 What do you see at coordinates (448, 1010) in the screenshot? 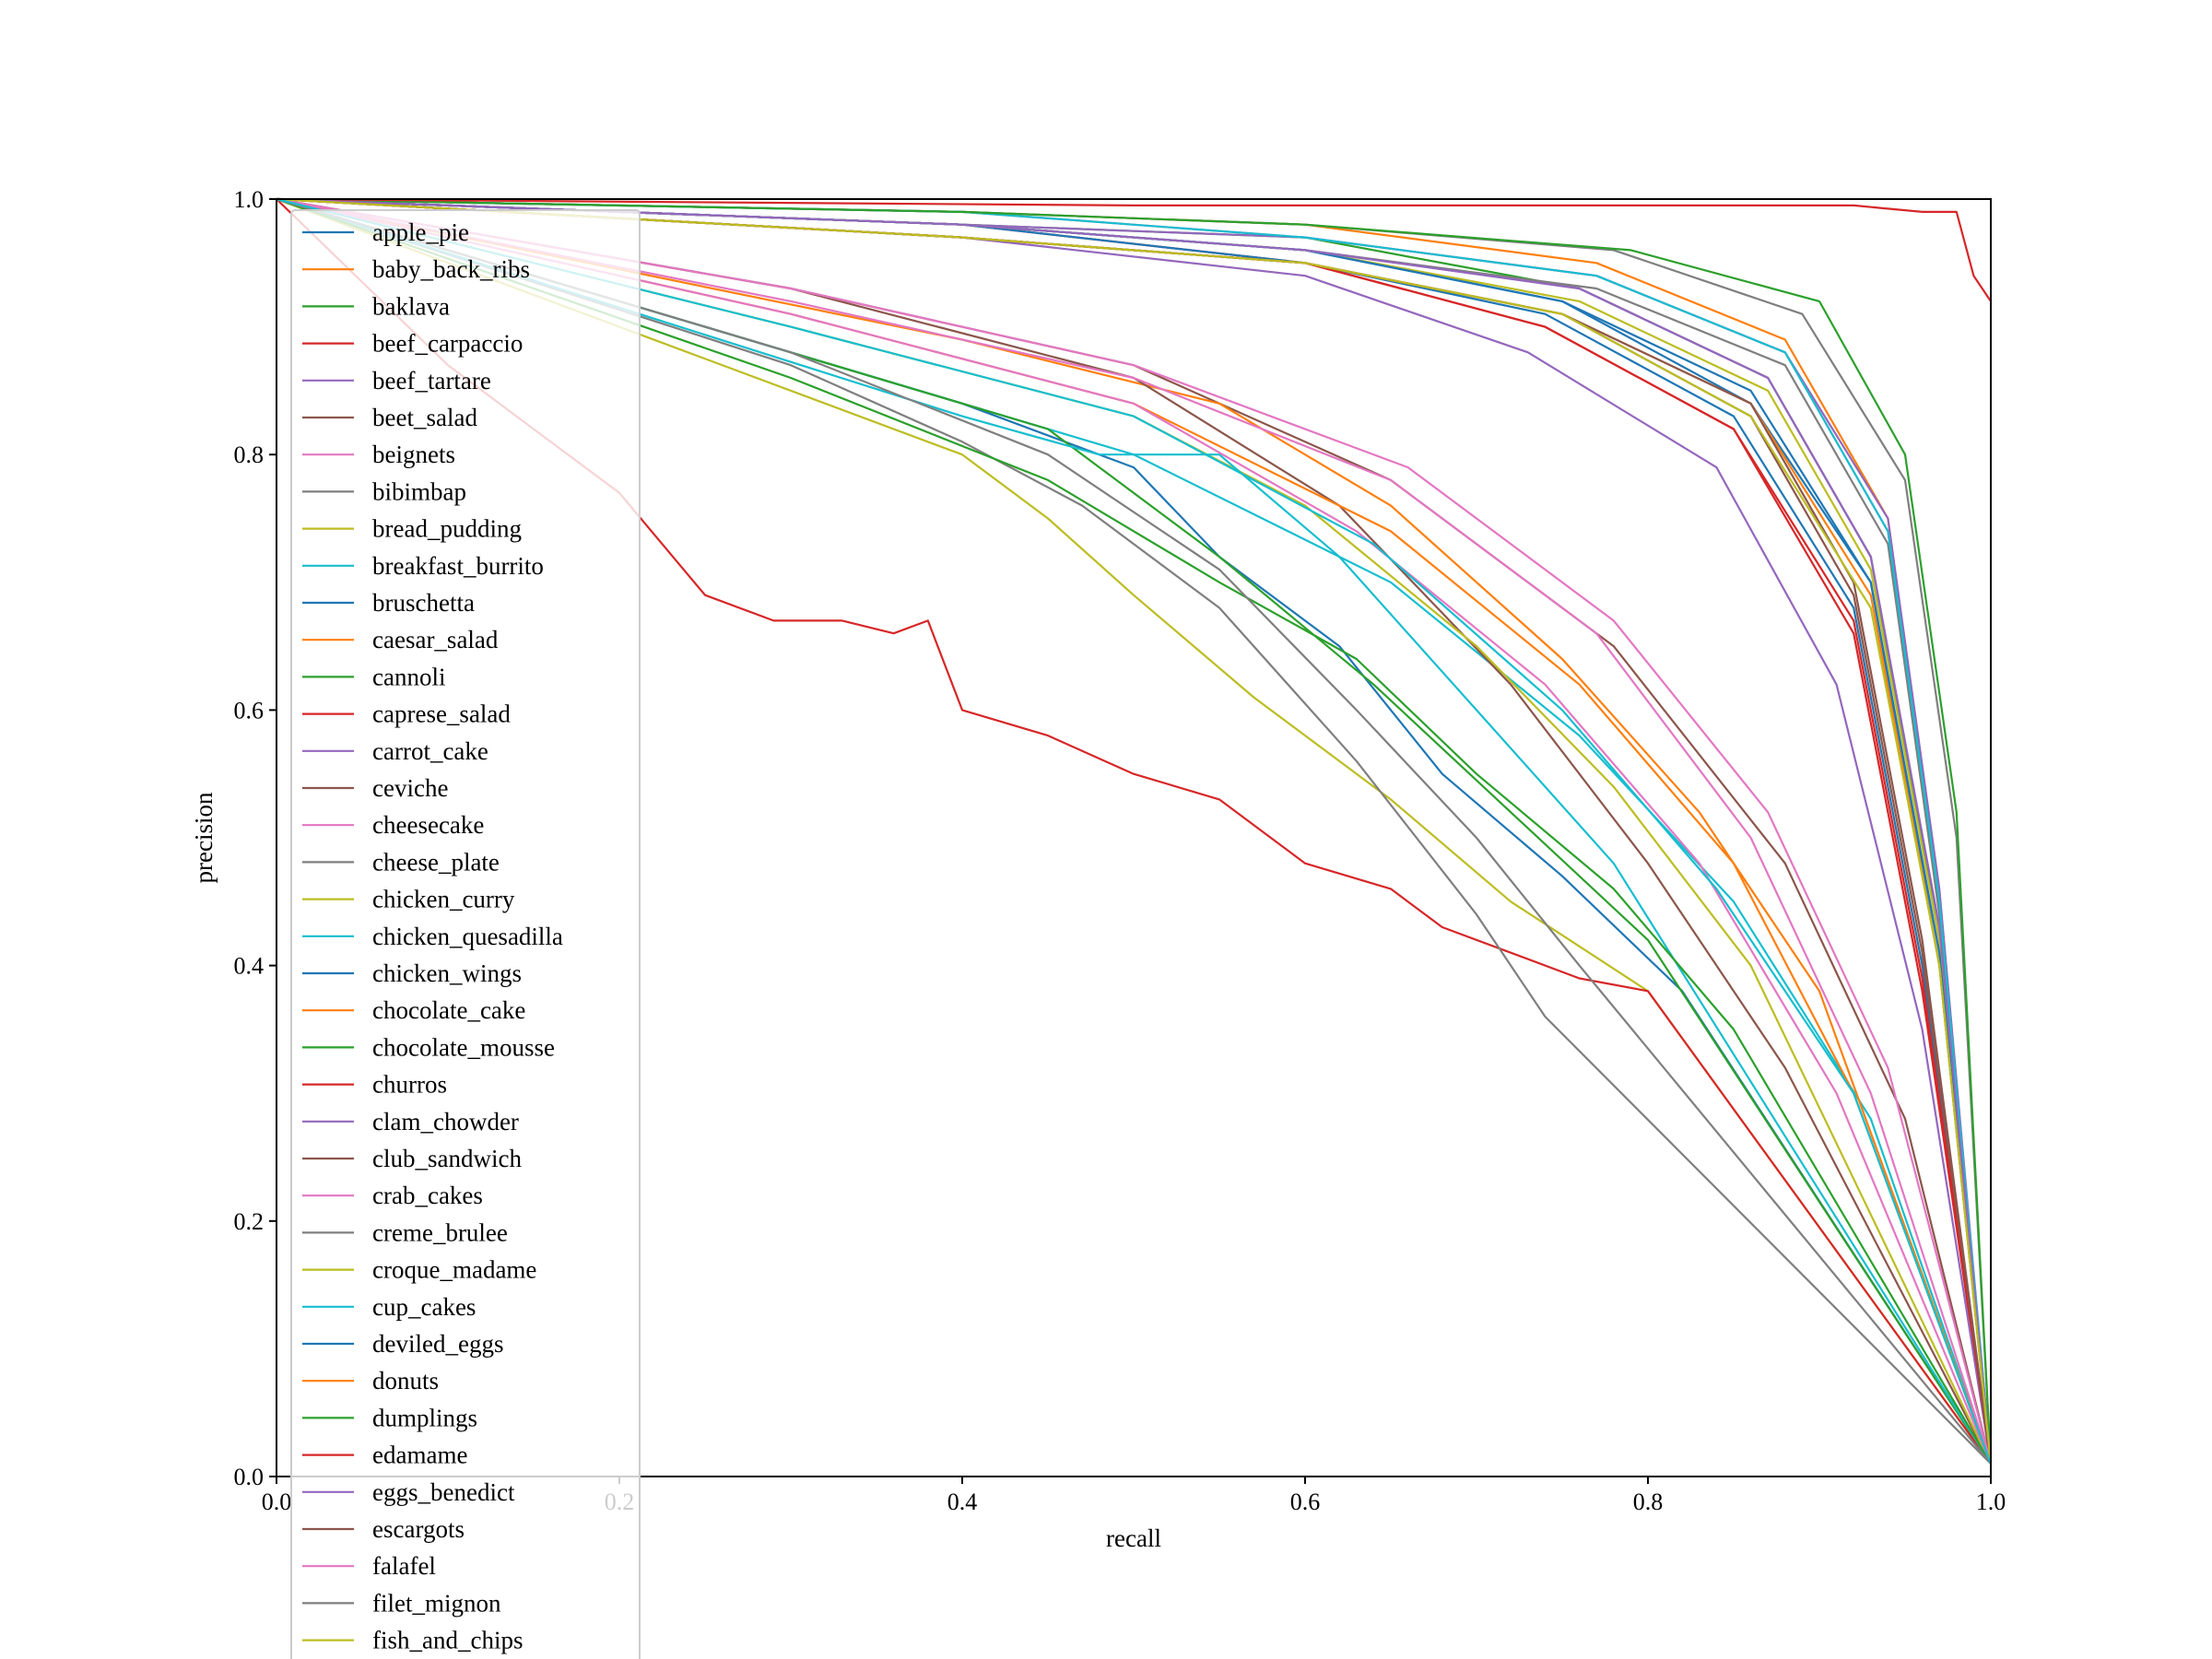
I see `legend-label: chocolate_cake` at bounding box center [448, 1010].